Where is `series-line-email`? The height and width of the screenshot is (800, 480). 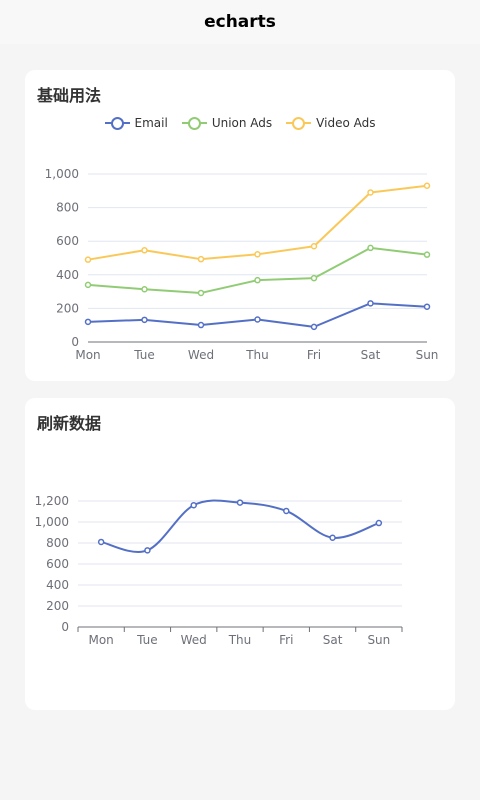
series-line-email is located at coordinates (257, 315).